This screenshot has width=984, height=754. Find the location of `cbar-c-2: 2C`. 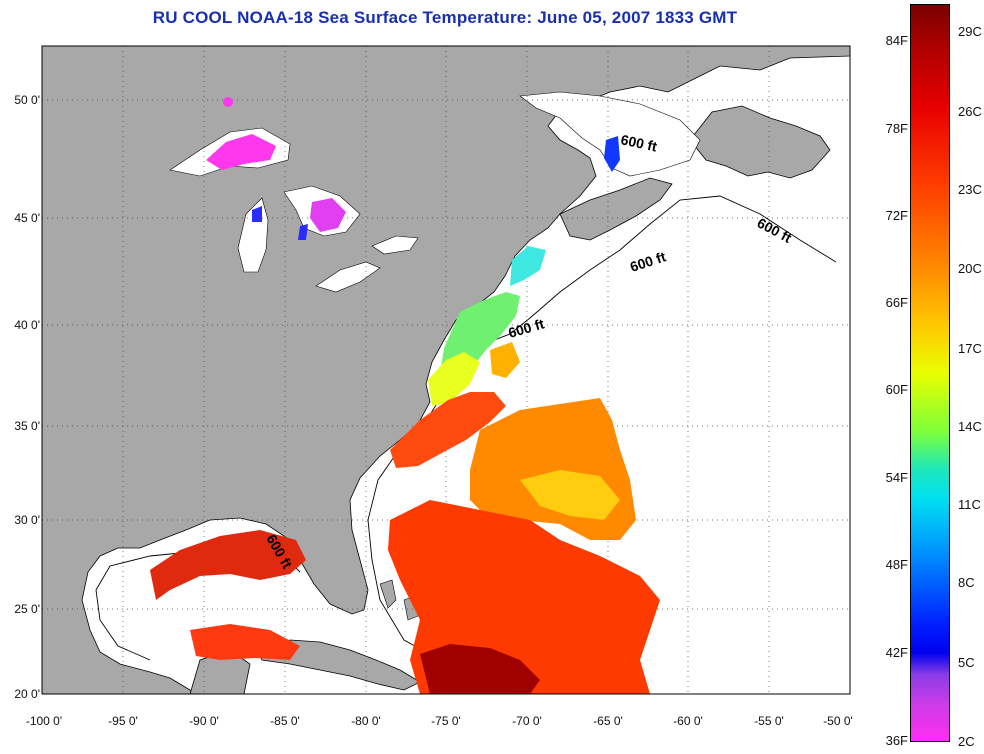

cbar-c-2: 2C is located at coordinates (966, 741).